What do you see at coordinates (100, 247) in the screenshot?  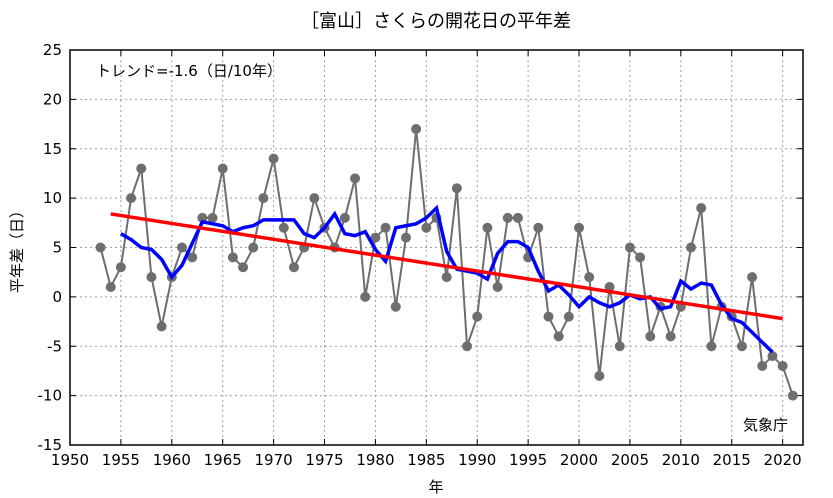 I see `observed-point-1953` at bounding box center [100, 247].